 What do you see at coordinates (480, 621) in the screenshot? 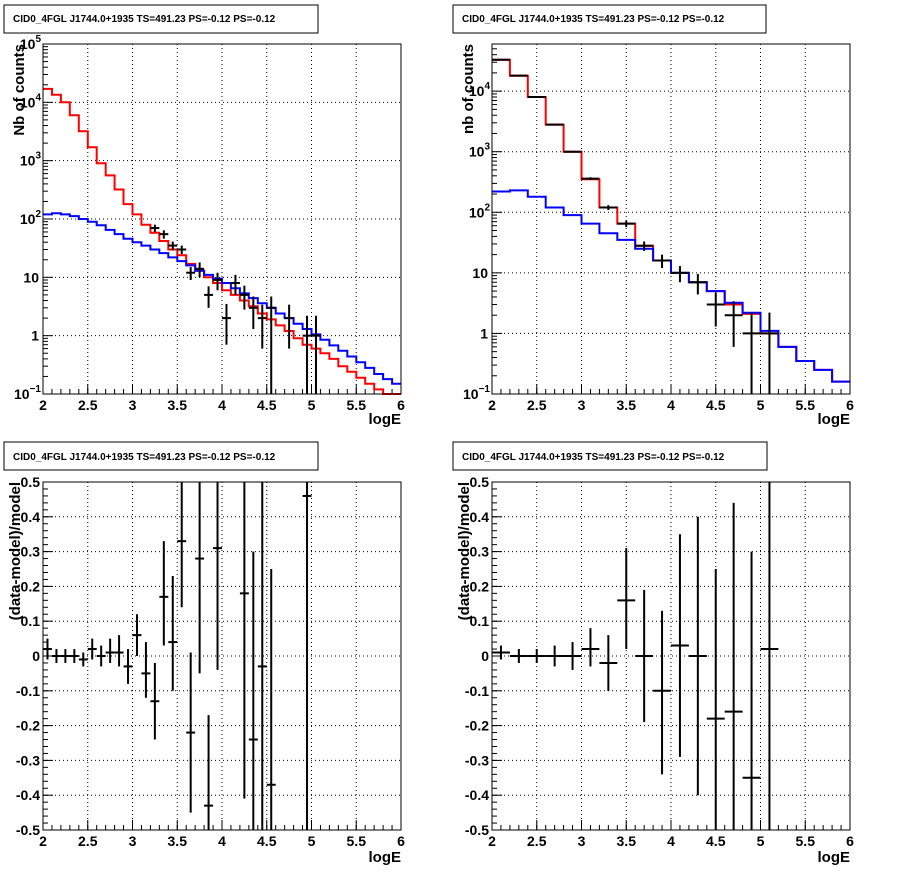
I see `y-tick-label: 0.1` at bounding box center [480, 621].